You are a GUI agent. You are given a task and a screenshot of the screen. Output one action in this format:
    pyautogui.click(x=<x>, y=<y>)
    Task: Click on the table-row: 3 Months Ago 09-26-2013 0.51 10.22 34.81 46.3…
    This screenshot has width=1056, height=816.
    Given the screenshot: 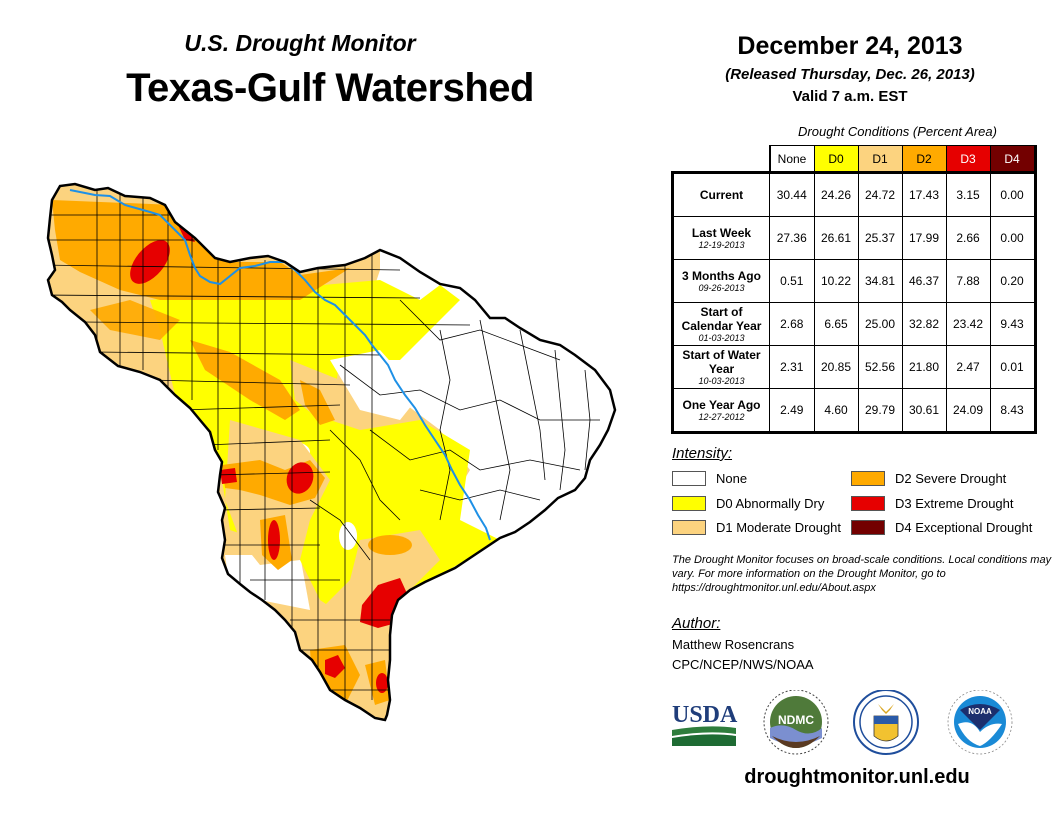 What is the action you would take?
    pyautogui.click(x=854, y=281)
    